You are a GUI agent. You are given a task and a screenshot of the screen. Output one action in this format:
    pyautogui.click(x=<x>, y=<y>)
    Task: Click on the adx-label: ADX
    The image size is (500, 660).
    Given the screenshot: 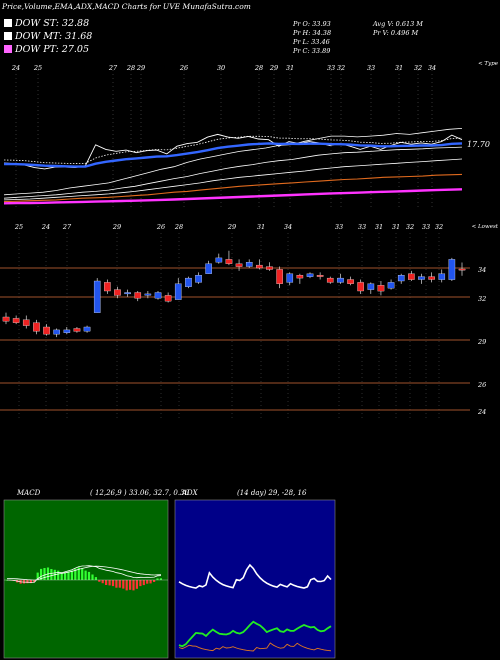 What is the action you would take?
    pyautogui.click(x=190, y=493)
    